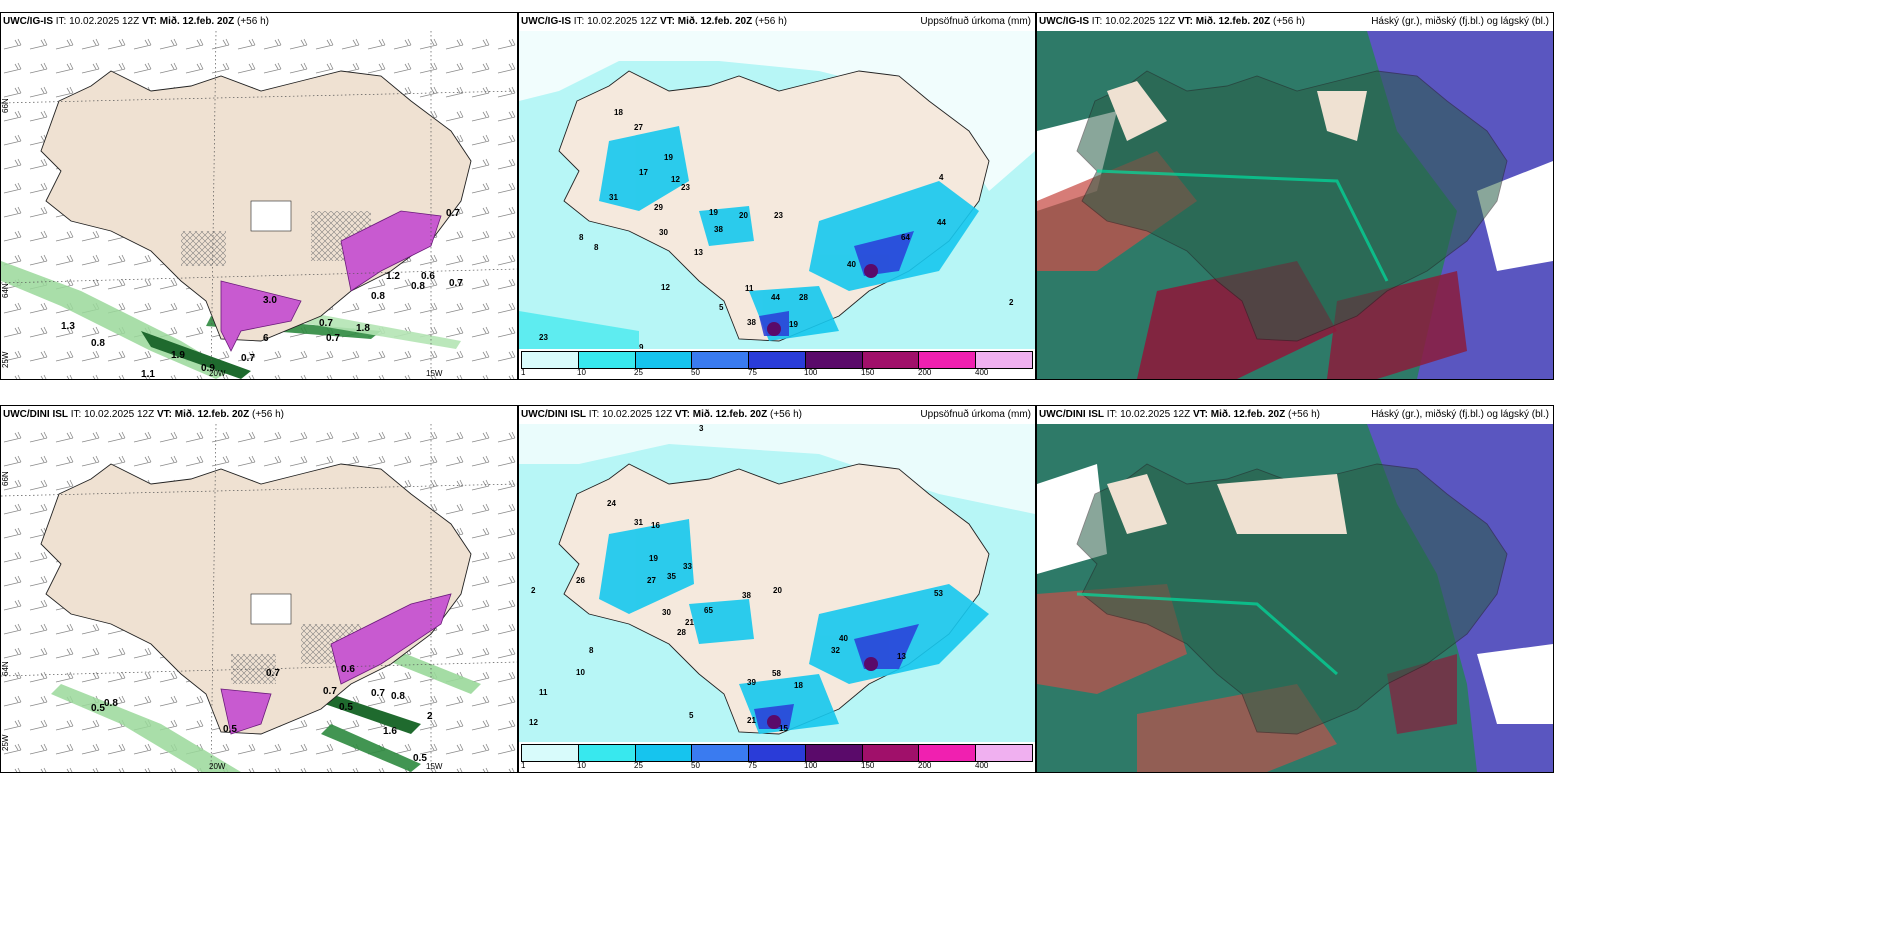 This screenshot has width=1900, height=950. What do you see at coordinates (975, 414) in the screenshot?
I see `panel-title: Uppsöfnuð úrkoma (mm)` at bounding box center [975, 414].